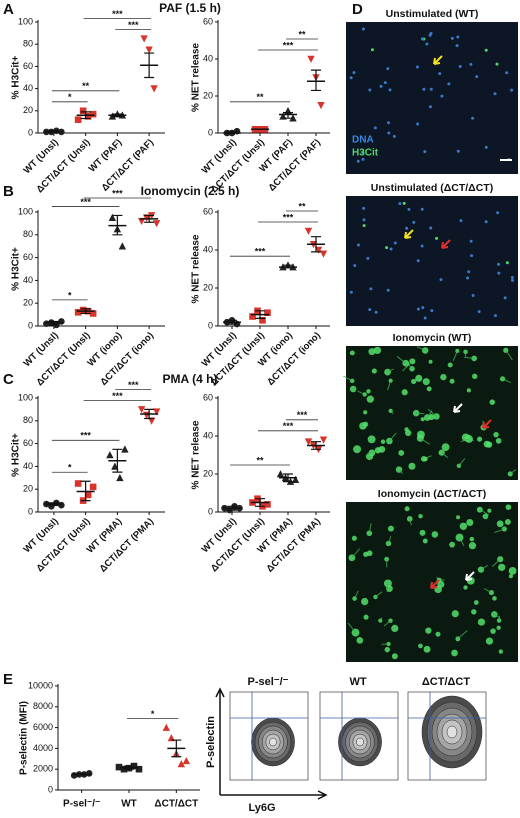 The height and width of the screenshot is (818, 520). What do you see at coordinates (43, 727) in the screenshot?
I see `y-tick-label: 6000` at bounding box center [43, 727].